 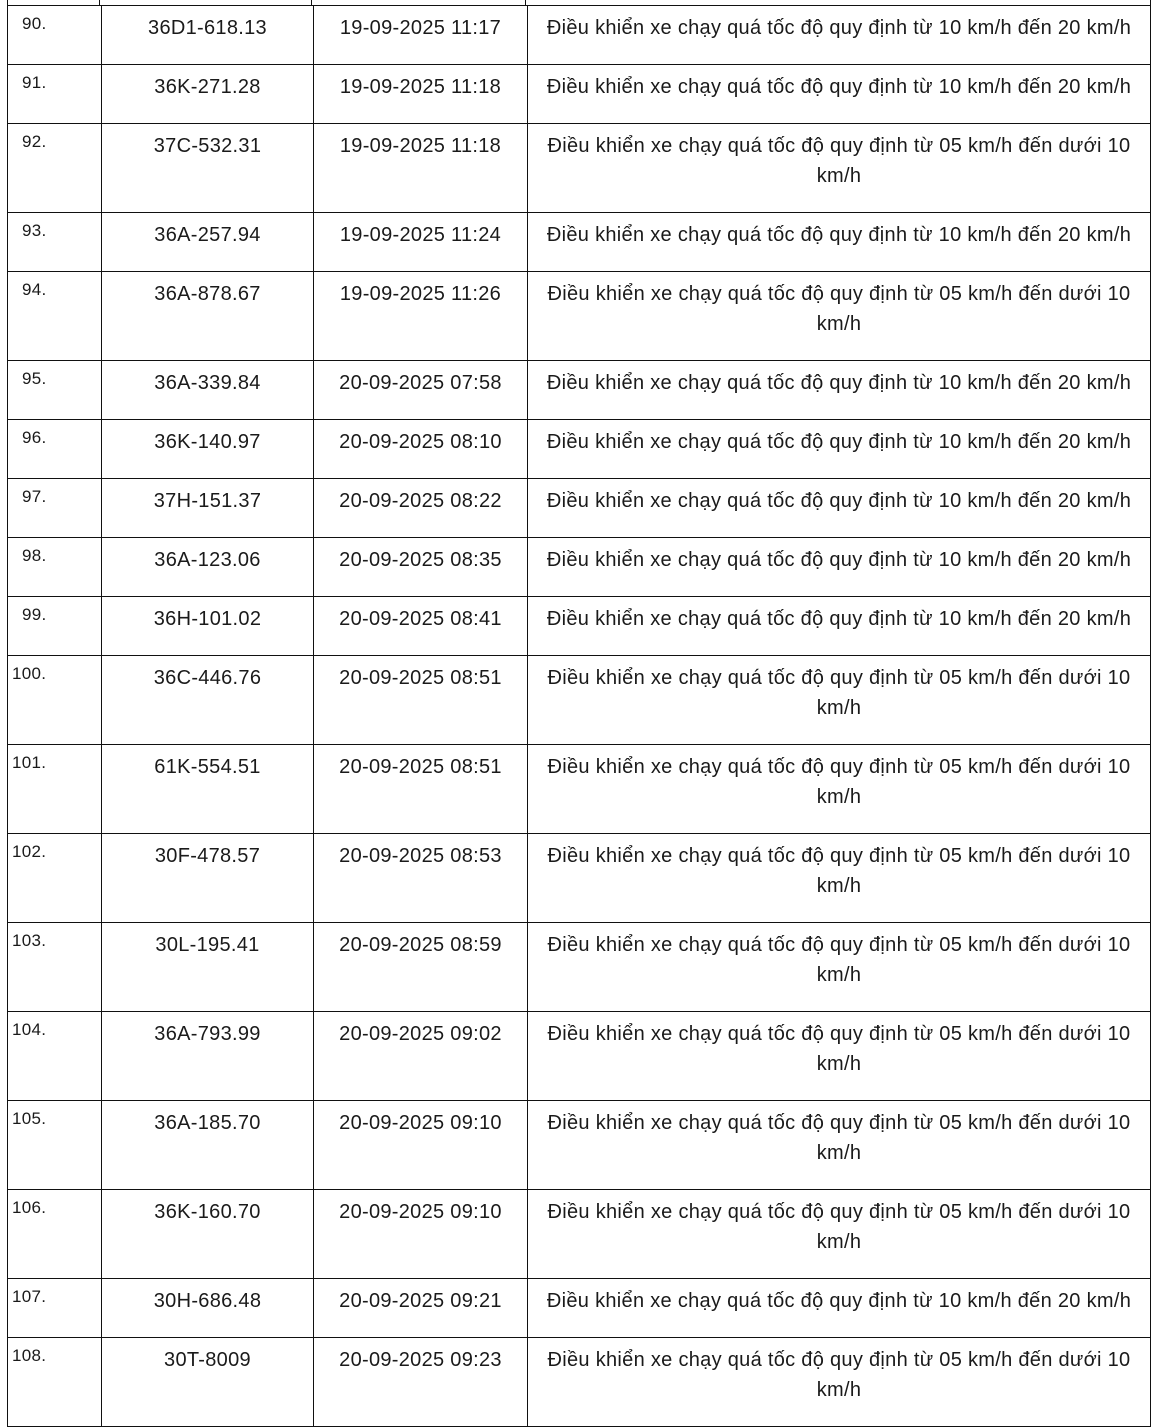 I want to click on row-number: 91., so click(x=54, y=94).